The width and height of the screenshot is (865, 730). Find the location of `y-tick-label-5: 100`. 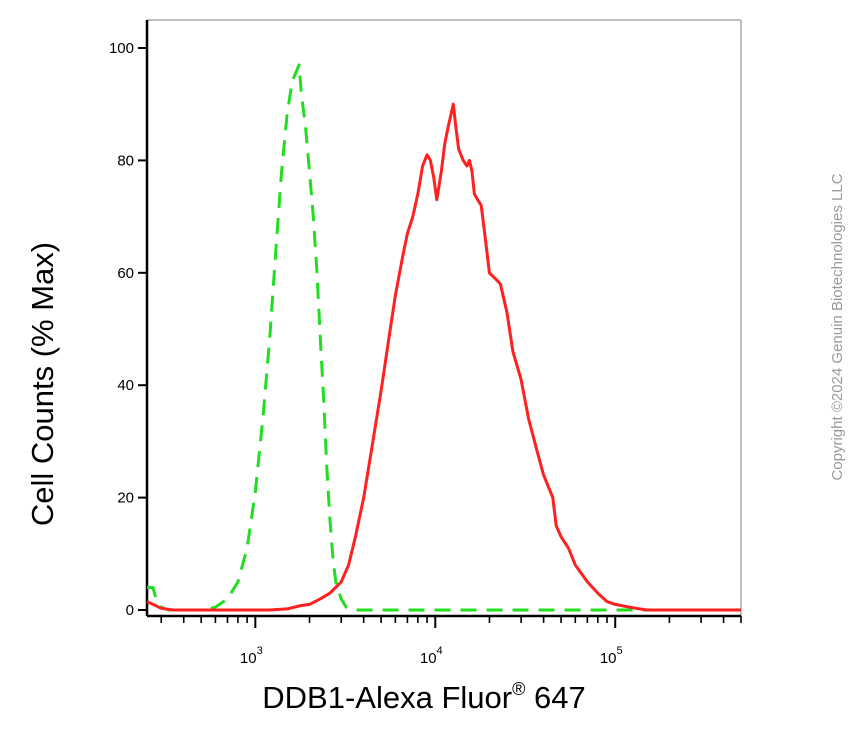

y-tick-label-5: 100 is located at coordinates (121, 48).